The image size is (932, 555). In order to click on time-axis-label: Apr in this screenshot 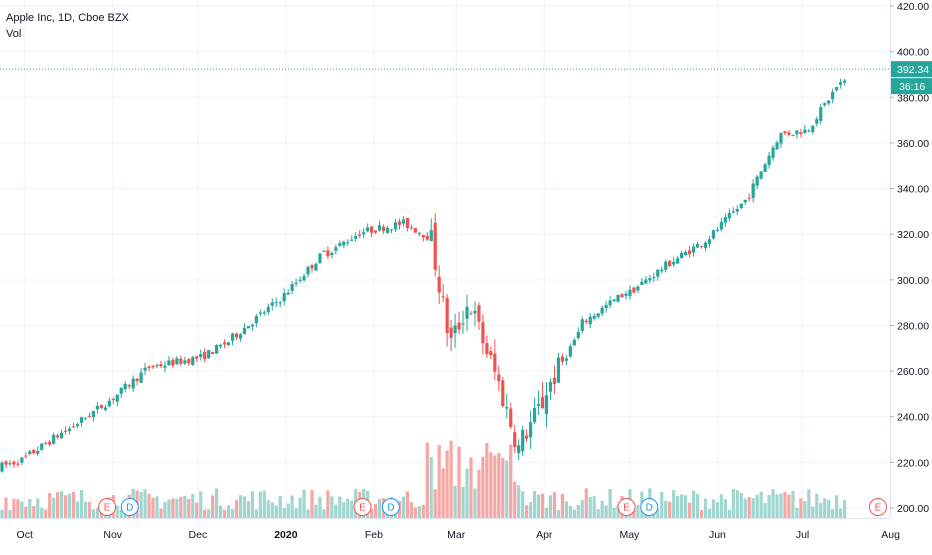, I will do `click(544, 535)`.